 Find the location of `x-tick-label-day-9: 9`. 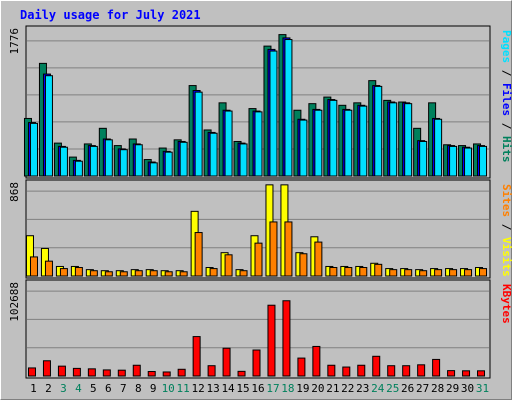

x-tick-label-day-9: 9 is located at coordinates (153, 388).